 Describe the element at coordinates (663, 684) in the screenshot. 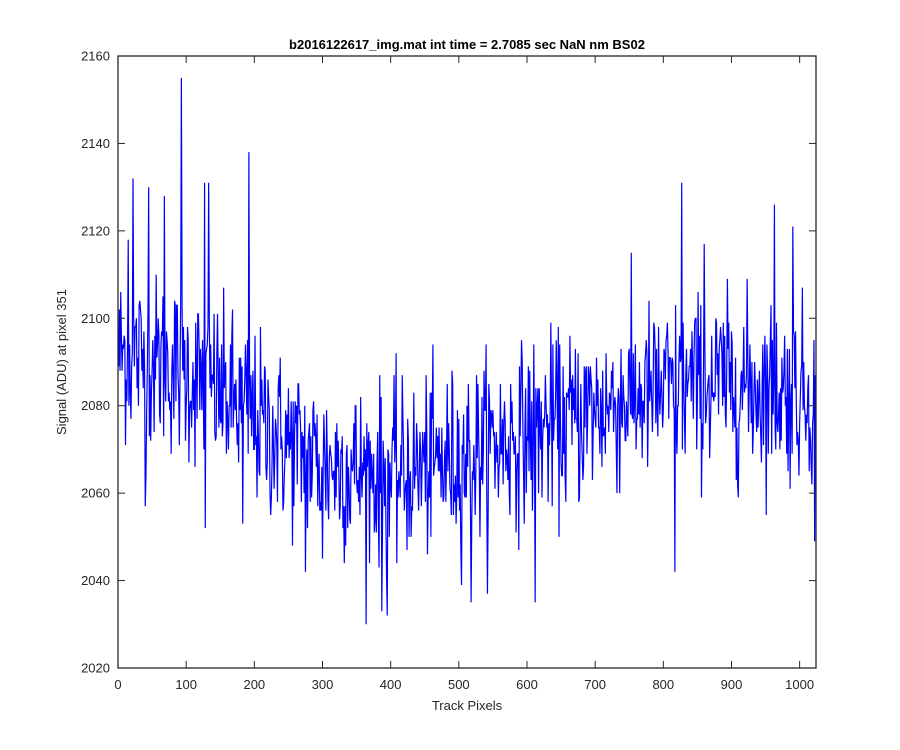

I see `x-tick-label: 800` at that location.